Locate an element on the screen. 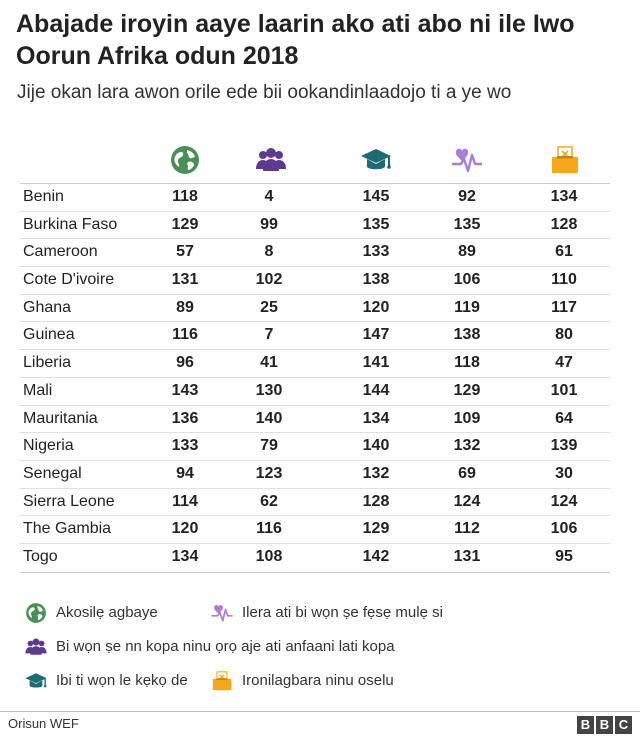 This screenshot has width=640, height=739. rank-overall: 116 is located at coordinates (185, 335).